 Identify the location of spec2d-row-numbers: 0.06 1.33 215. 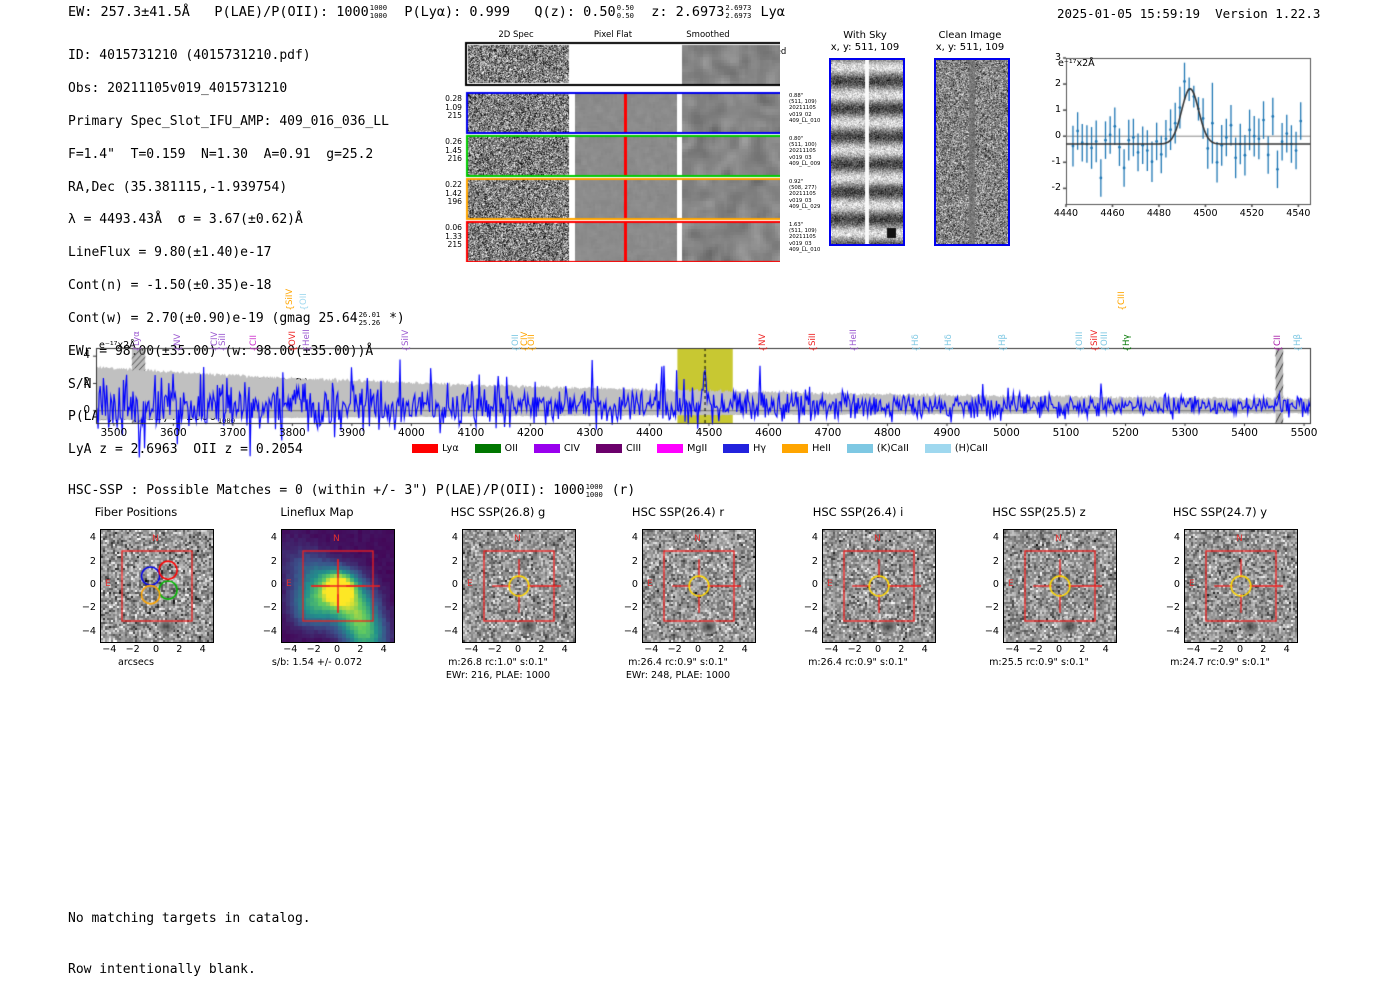
(453, 236).